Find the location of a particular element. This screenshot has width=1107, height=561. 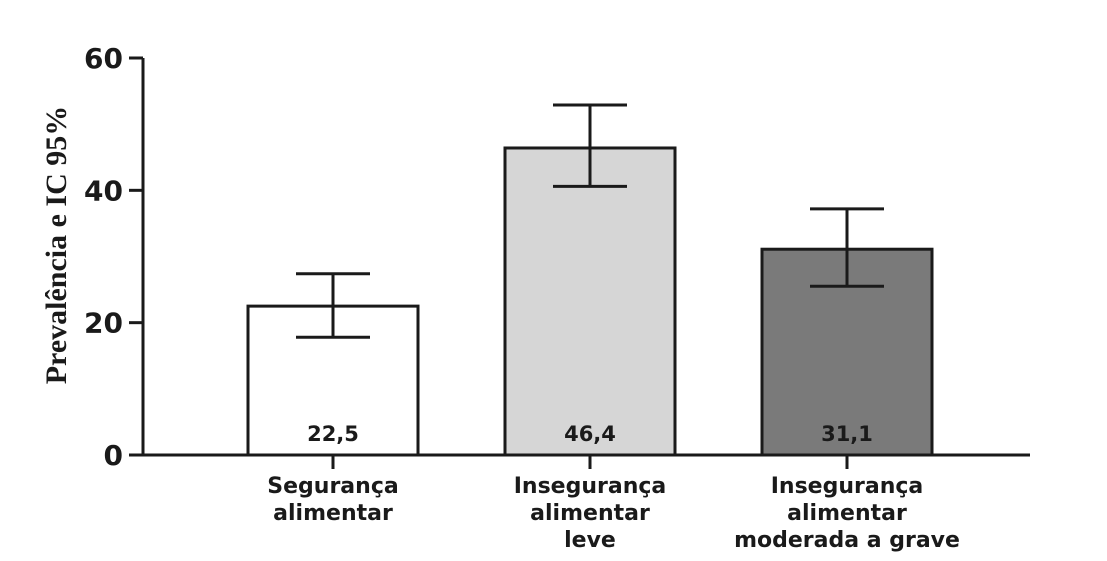

y-tick-label: 60 is located at coordinates (103, 58).